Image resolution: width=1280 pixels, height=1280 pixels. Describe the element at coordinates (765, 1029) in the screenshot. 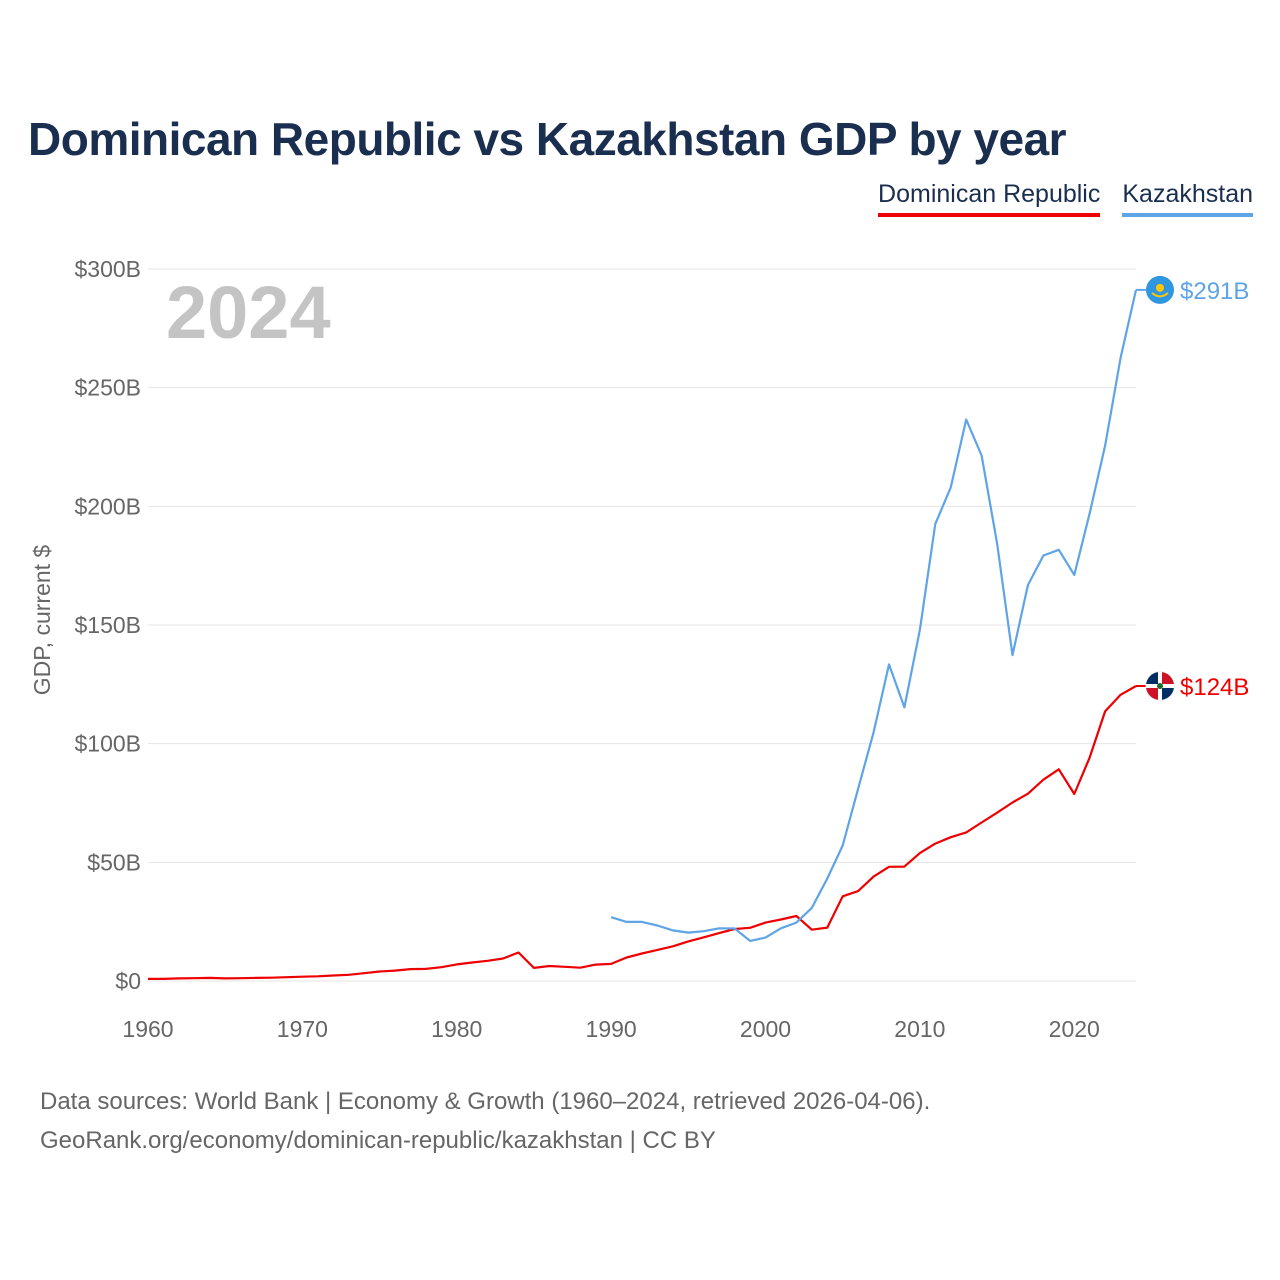

I see `x-tick-label: 2000` at that location.